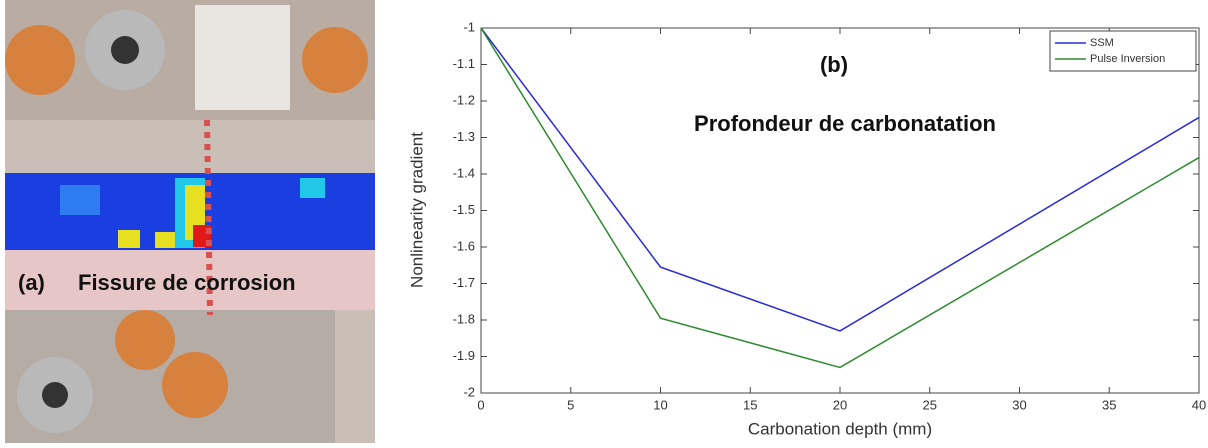  What do you see at coordinates (242, 57) in the screenshot?
I see `photo-plate` at bounding box center [242, 57].